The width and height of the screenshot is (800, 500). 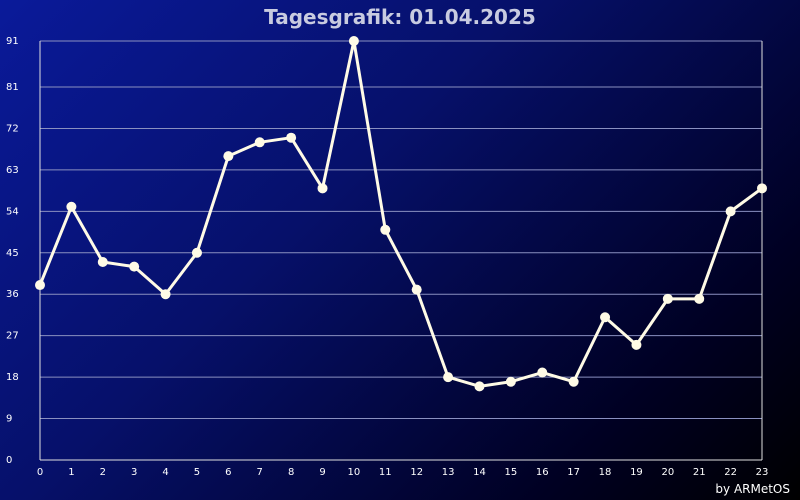 I want to click on y-tick-label: 36, so click(x=12, y=294).